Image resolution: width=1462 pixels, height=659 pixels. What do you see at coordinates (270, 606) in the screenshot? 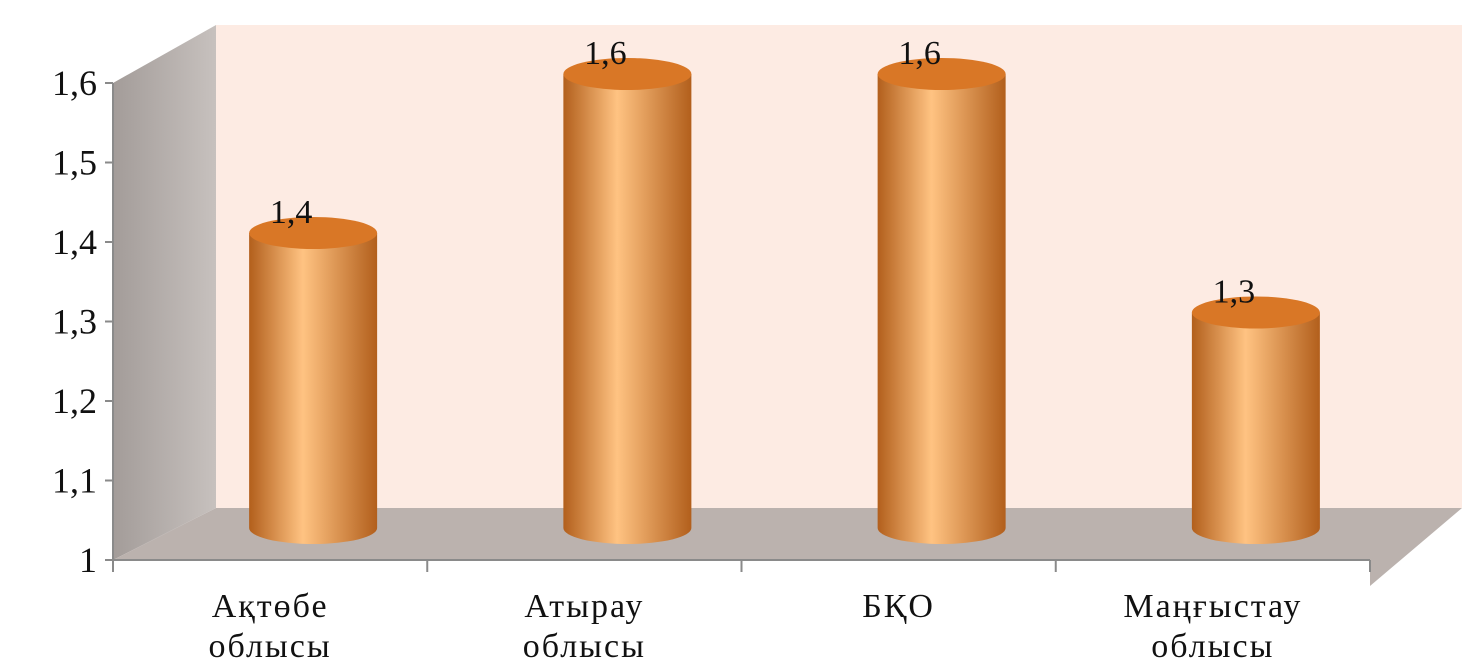
I see `x-category-label-line: Ақтөбе` at bounding box center [270, 606].